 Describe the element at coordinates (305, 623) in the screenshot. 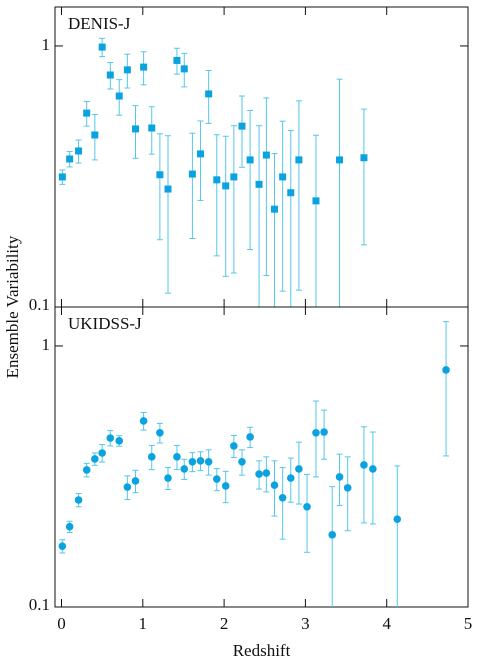

I see `x-tick-label: 3` at that location.